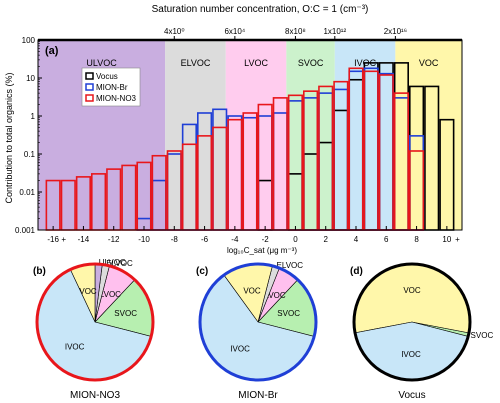 This screenshot has height=403, width=500. What do you see at coordinates (107, 76) in the screenshot?
I see `legend-label-vocus: Vocus` at bounding box center [107, 76].